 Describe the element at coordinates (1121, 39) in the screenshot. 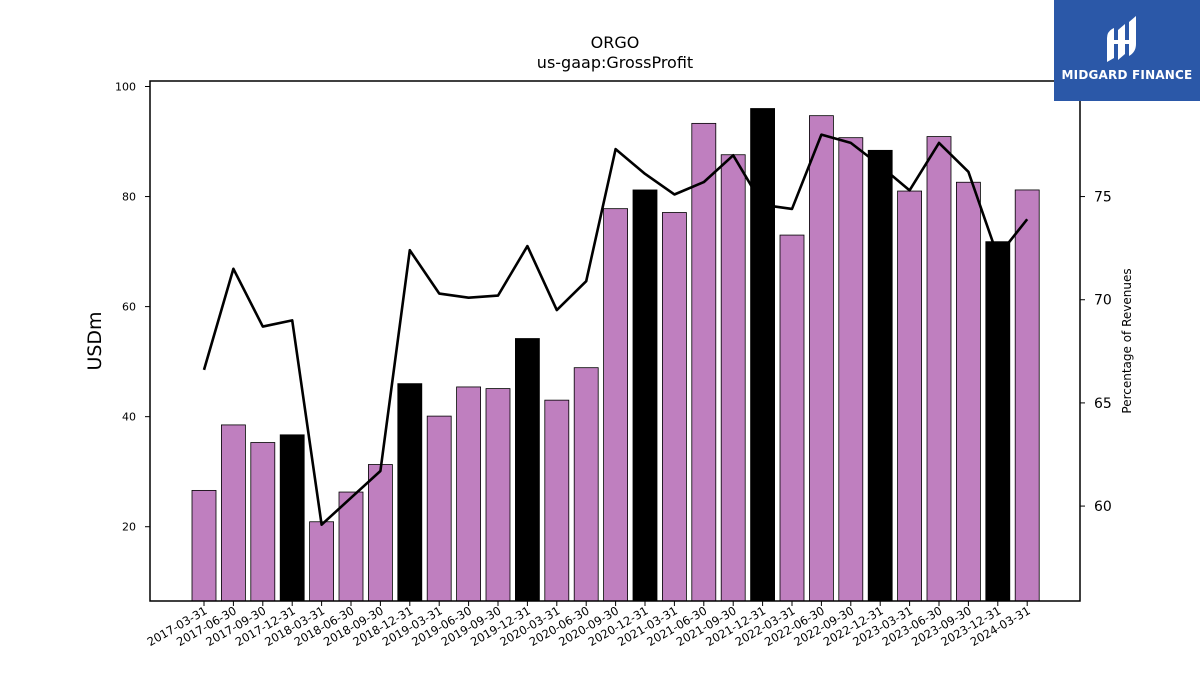

I see `midgard-logo-icon` at that location.